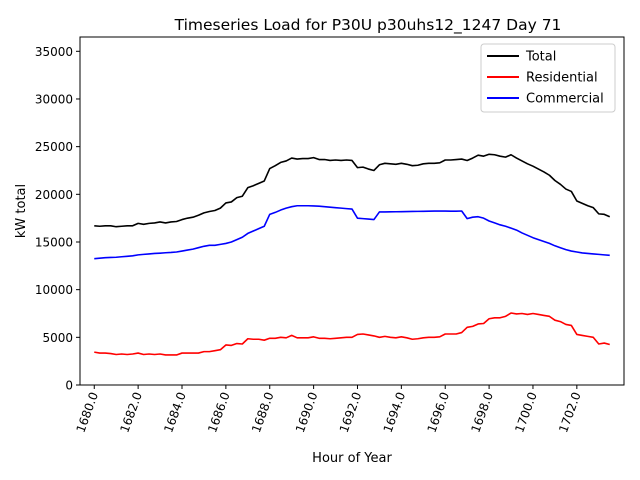 This screenshot has width=640, height=480. Describe the element at coordinates (352, 232) in the screenshot. I see `series-line-commercial` at that location.